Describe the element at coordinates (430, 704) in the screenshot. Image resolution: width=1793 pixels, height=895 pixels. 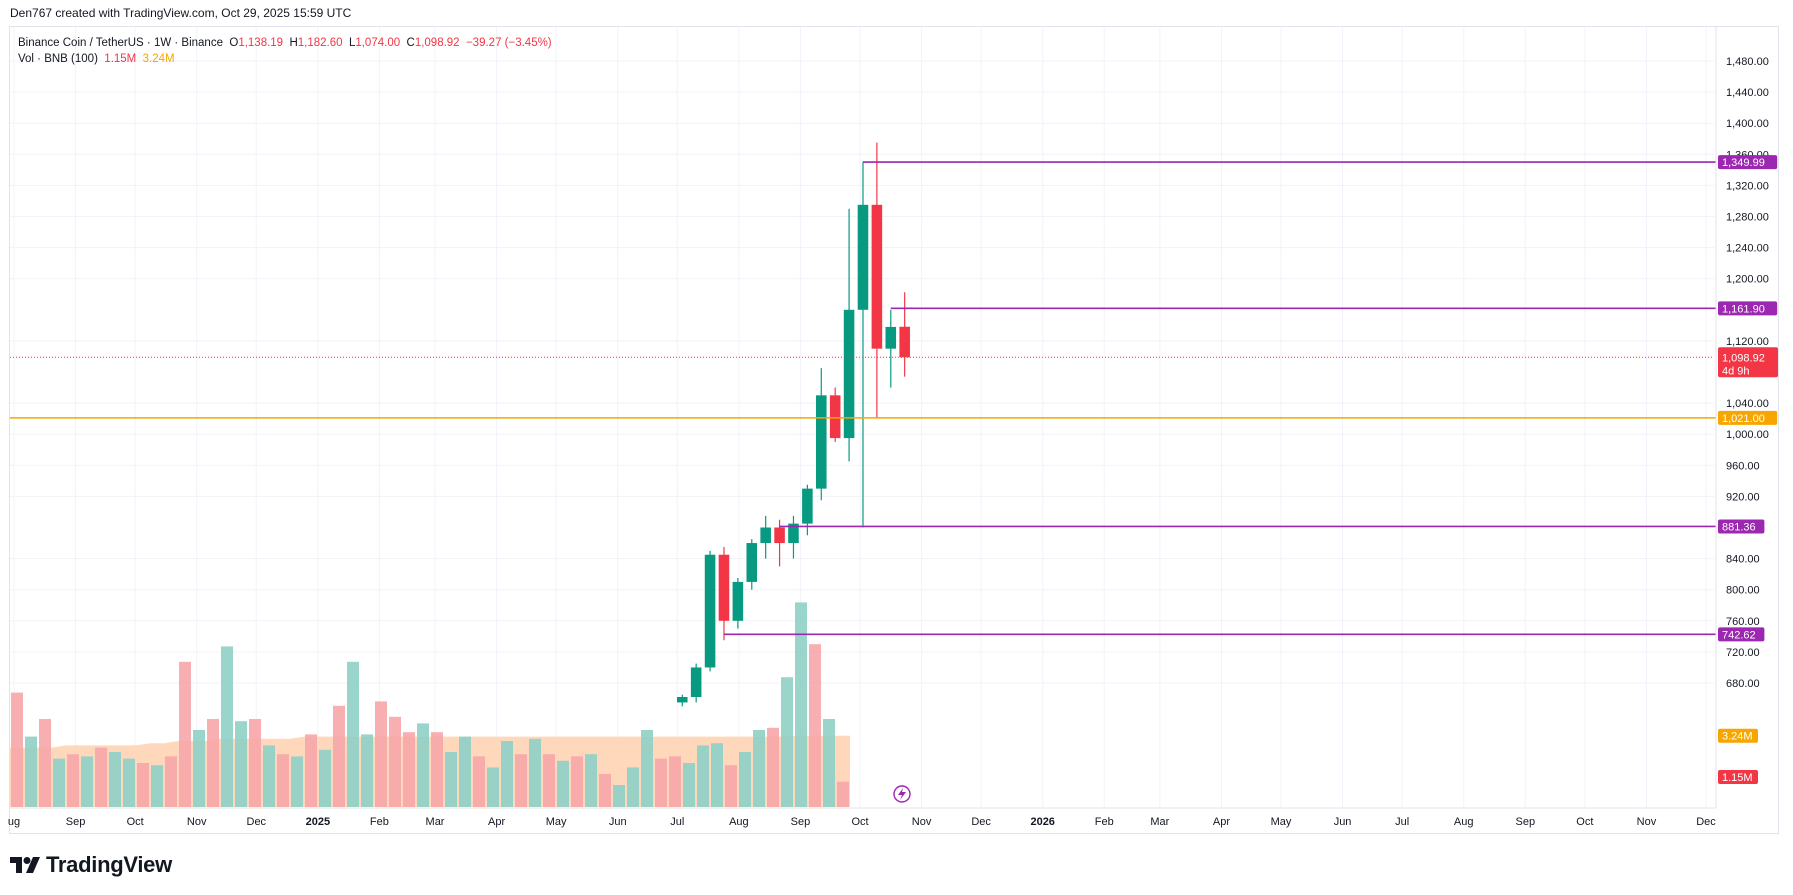
I see `volume-pane` at that location.